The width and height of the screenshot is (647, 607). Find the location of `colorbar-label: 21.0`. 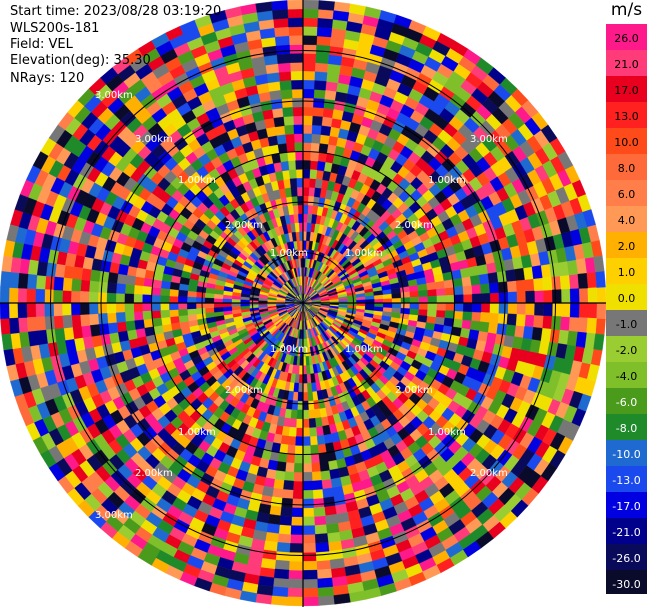

colorbar-label: 21.0 is located at coordinates (626, 64).